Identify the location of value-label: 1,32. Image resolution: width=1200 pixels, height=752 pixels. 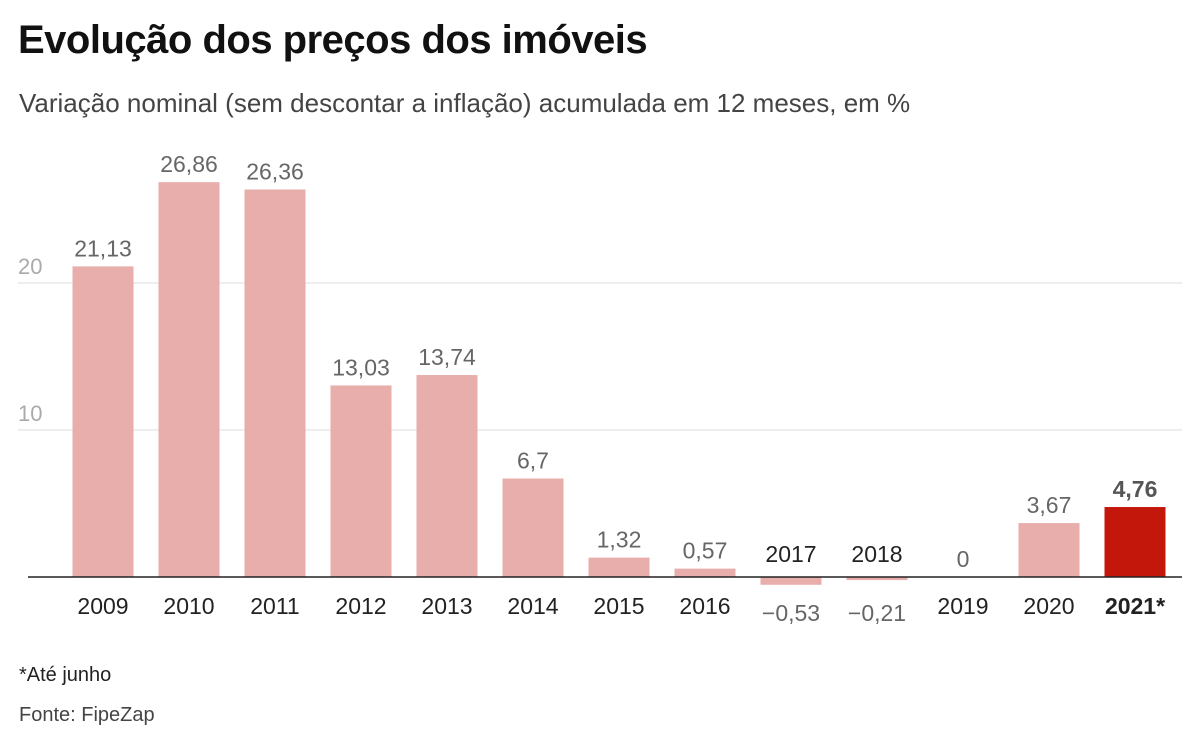
(619, 540).